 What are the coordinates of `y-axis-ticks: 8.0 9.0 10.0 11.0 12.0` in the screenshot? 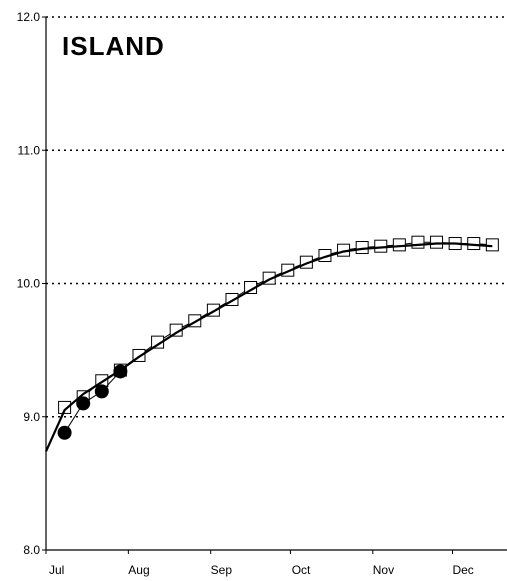 It's located at (31, 283).